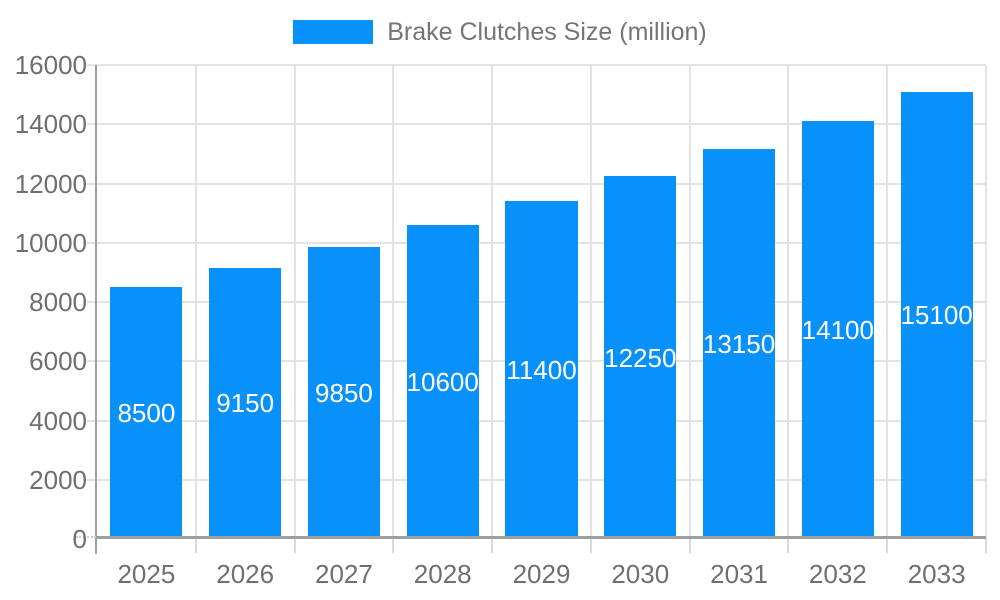 The width and height of the screenshot is (1000, 600). I want to click on bar-2025: 8500, so click(146, 413).